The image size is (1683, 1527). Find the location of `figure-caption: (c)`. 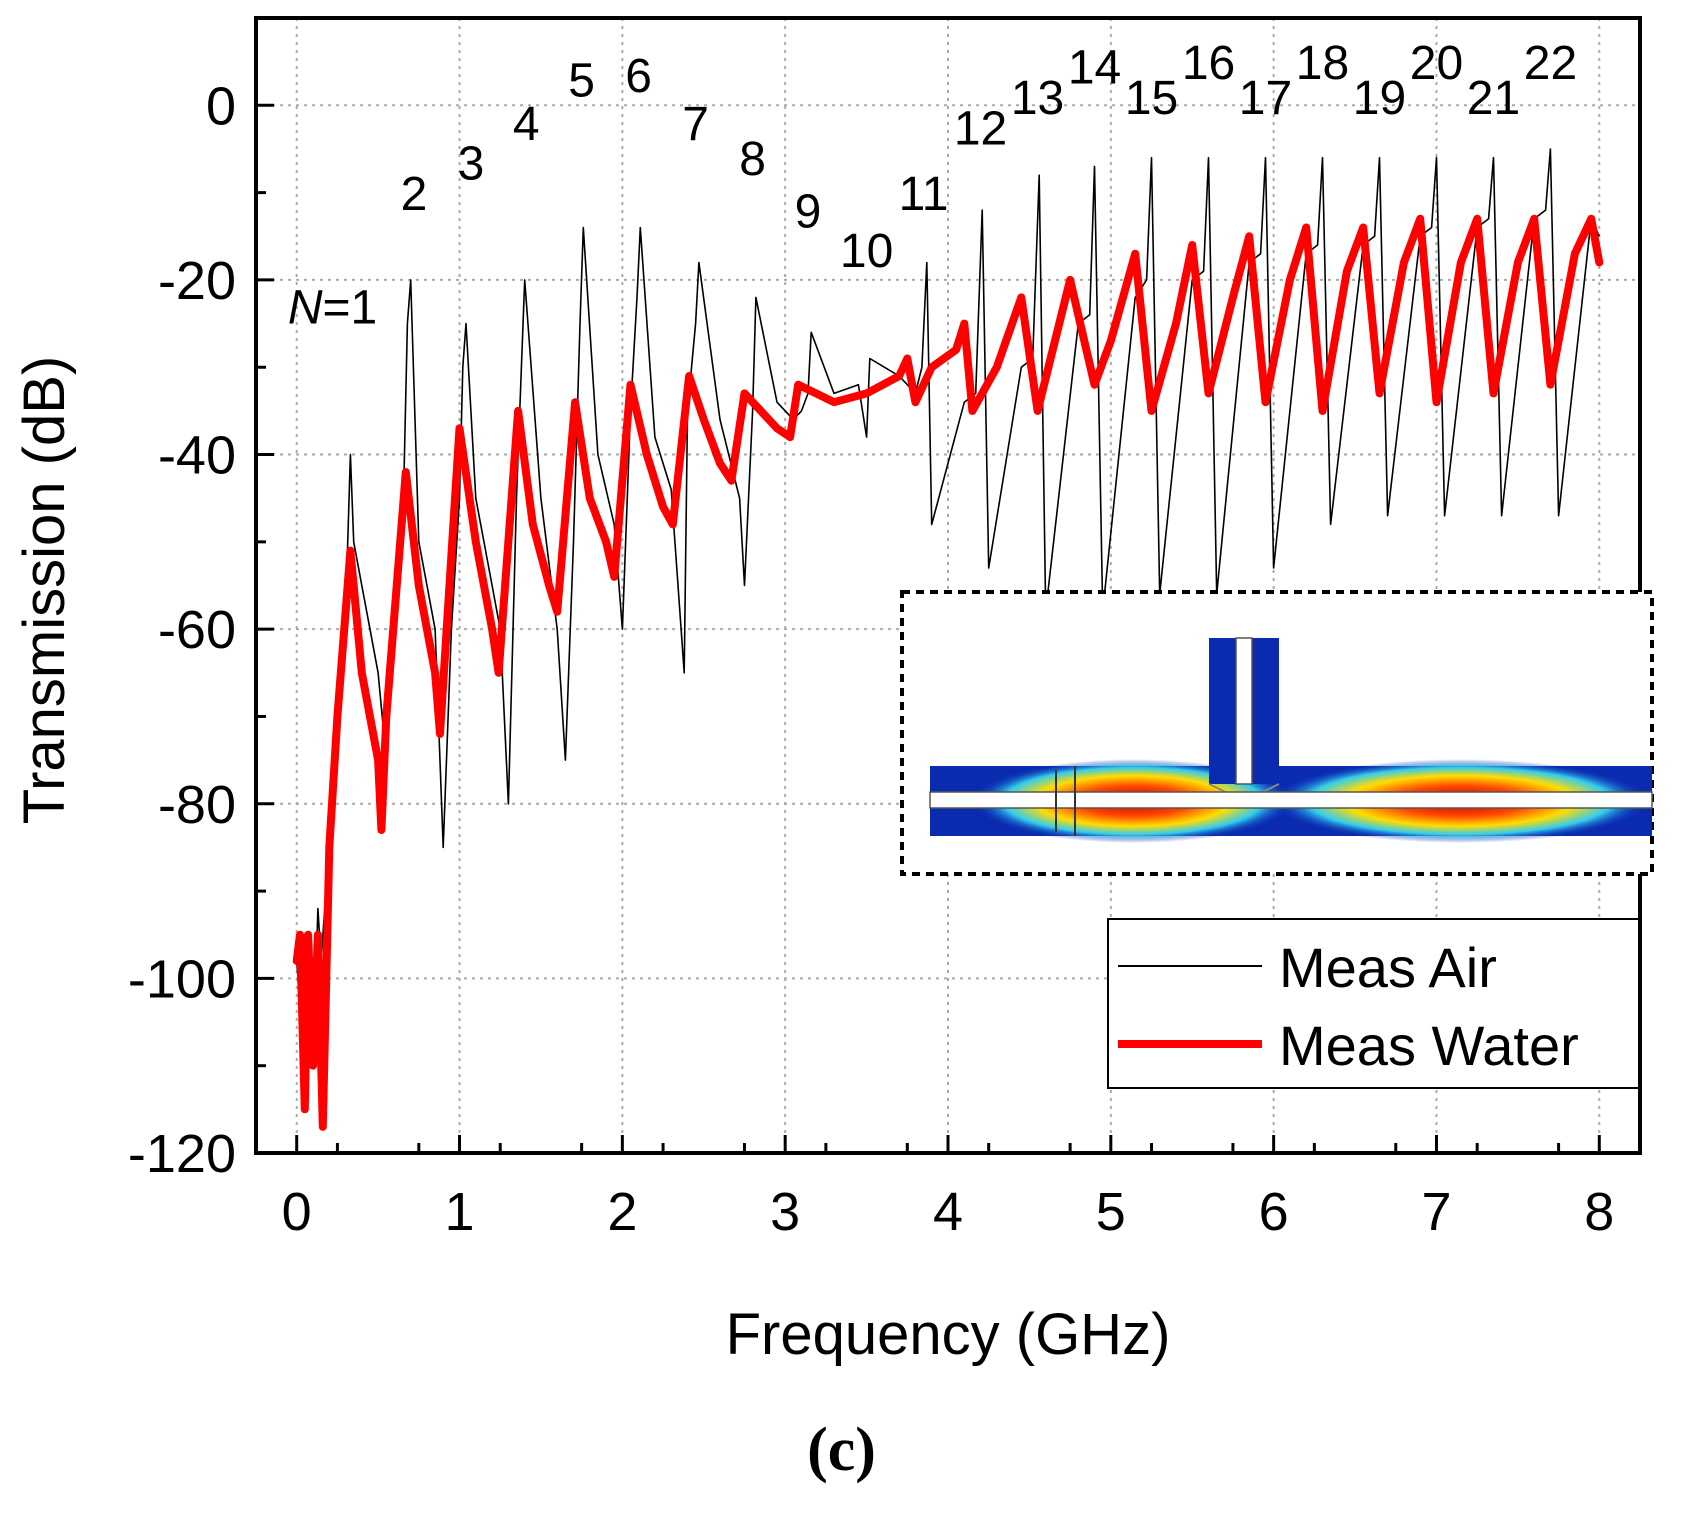

figure-caption: (c) is located at coordinates (841, 1450).